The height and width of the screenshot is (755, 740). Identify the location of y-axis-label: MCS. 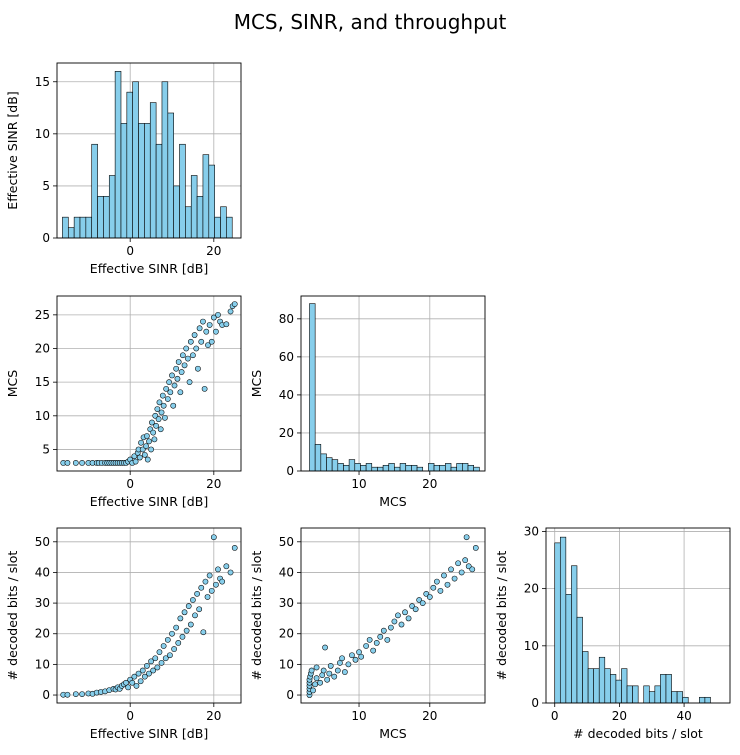
(12, 384).